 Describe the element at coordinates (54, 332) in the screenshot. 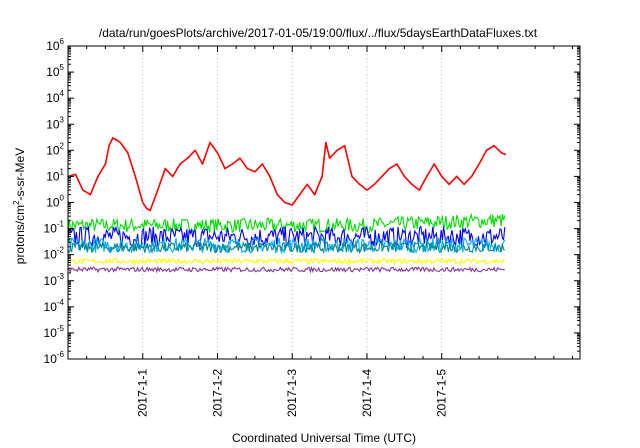

I see `y-tick-label: 10⁻⁵` at that location.